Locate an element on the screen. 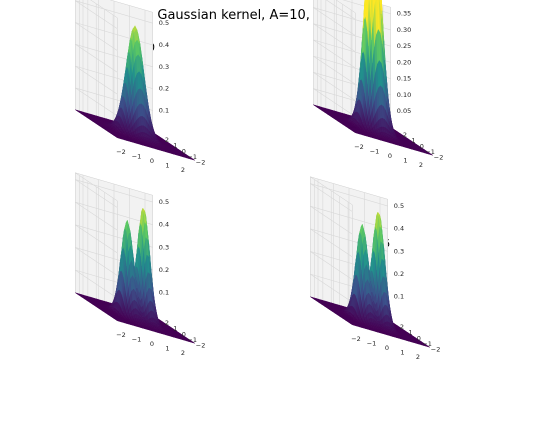 Image resolution: width=545 pixels, height=432 pixels. z-tick-label: 0.15 is located at coordinates (404, 79).